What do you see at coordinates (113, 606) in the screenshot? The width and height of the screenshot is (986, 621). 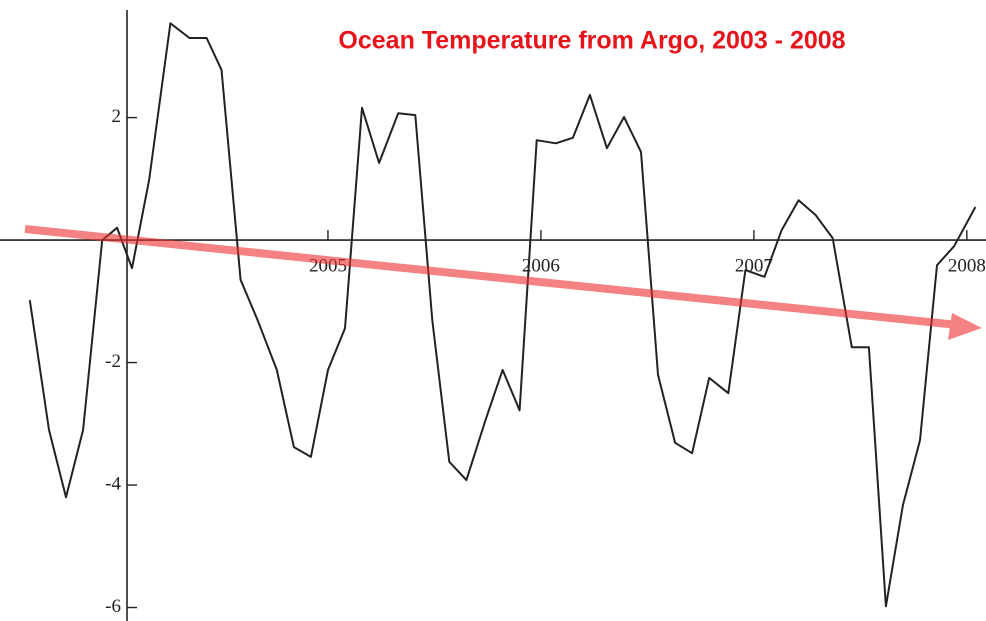 I see `y-tick-label: -6` at bounding box center [113, 606].